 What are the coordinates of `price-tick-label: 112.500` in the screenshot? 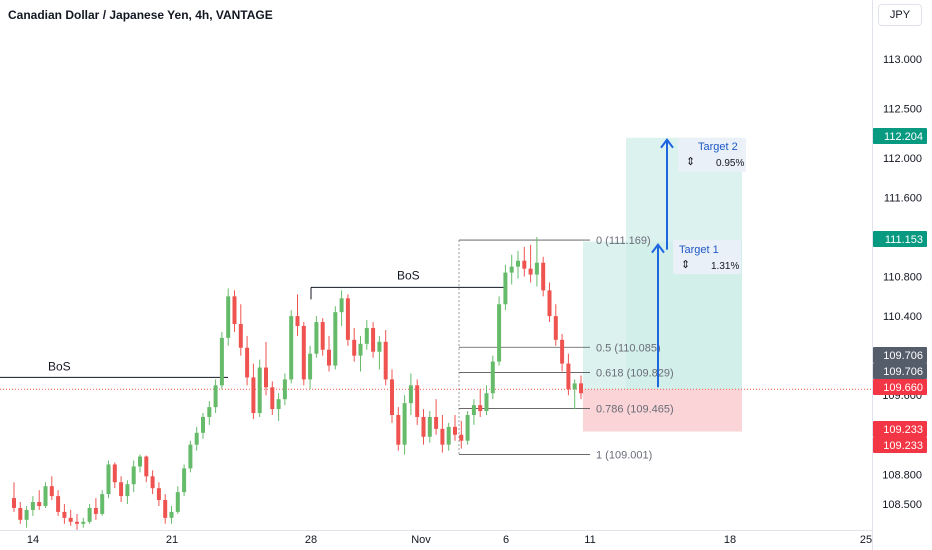 It's located at (902, 109).